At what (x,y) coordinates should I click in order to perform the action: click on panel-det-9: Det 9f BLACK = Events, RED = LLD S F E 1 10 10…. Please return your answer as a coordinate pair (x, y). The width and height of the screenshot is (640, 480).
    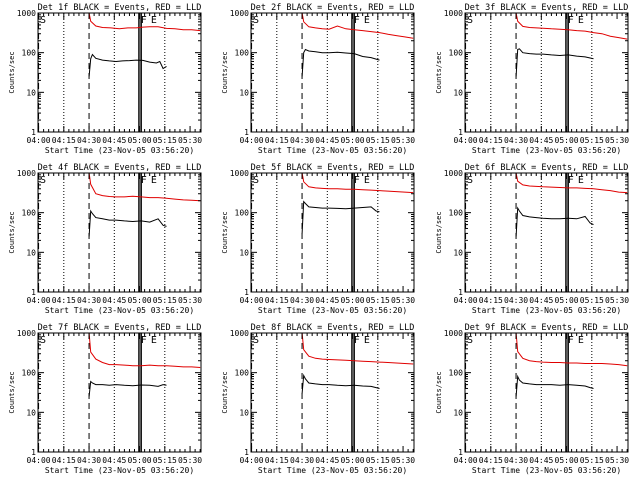
    Looking at the image, I should click on (532, 399).